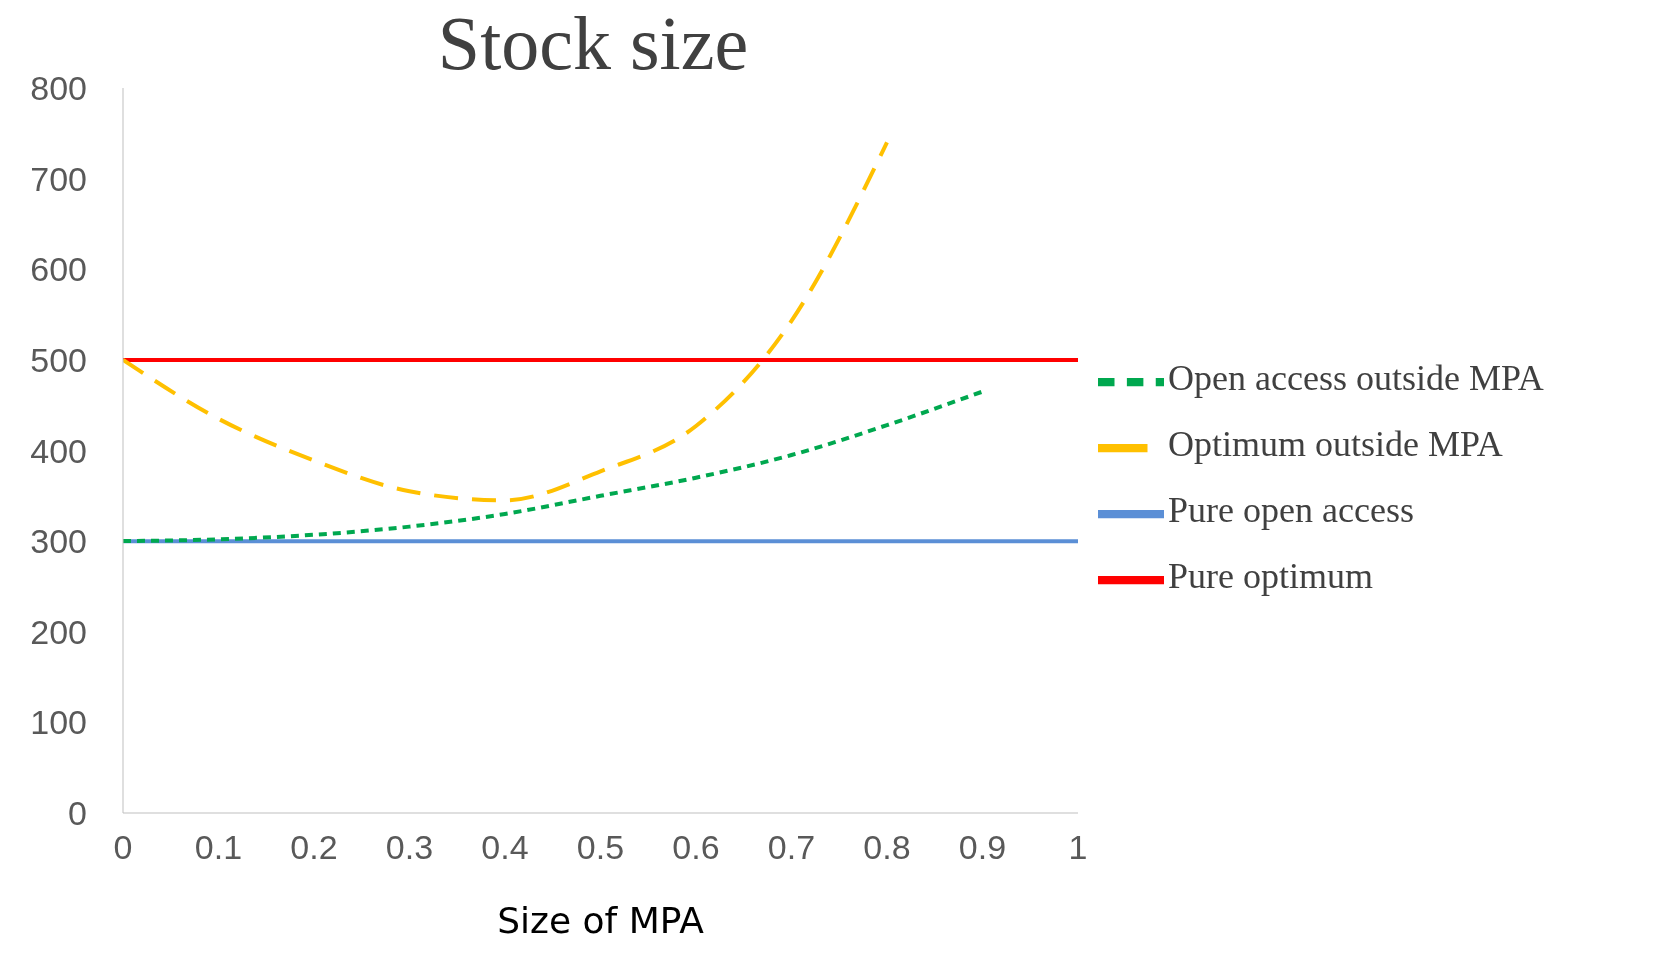  I want to click on y-tick-label: 600, so click(58, 269).